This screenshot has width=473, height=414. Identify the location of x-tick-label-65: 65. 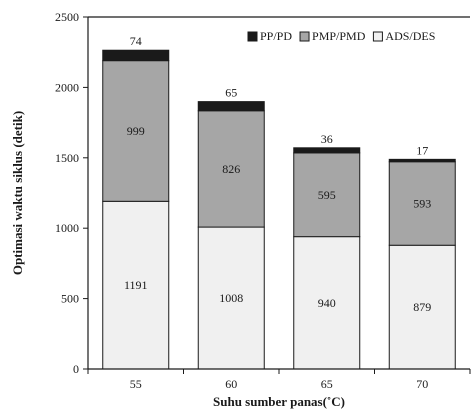
(327, 384).